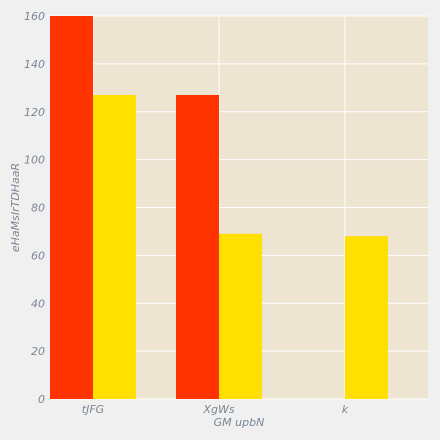 The width and height of the screenshot is (440, 440). Describe the element at coordinates (34, 112) in the screenshot. I see `y-tick-label: 120` at that location.